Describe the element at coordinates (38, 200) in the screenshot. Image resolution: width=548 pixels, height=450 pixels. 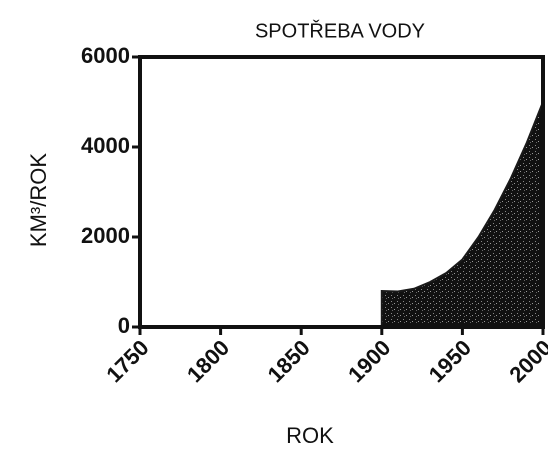
I see `y-axis-title: KM³/ROK` at that location.